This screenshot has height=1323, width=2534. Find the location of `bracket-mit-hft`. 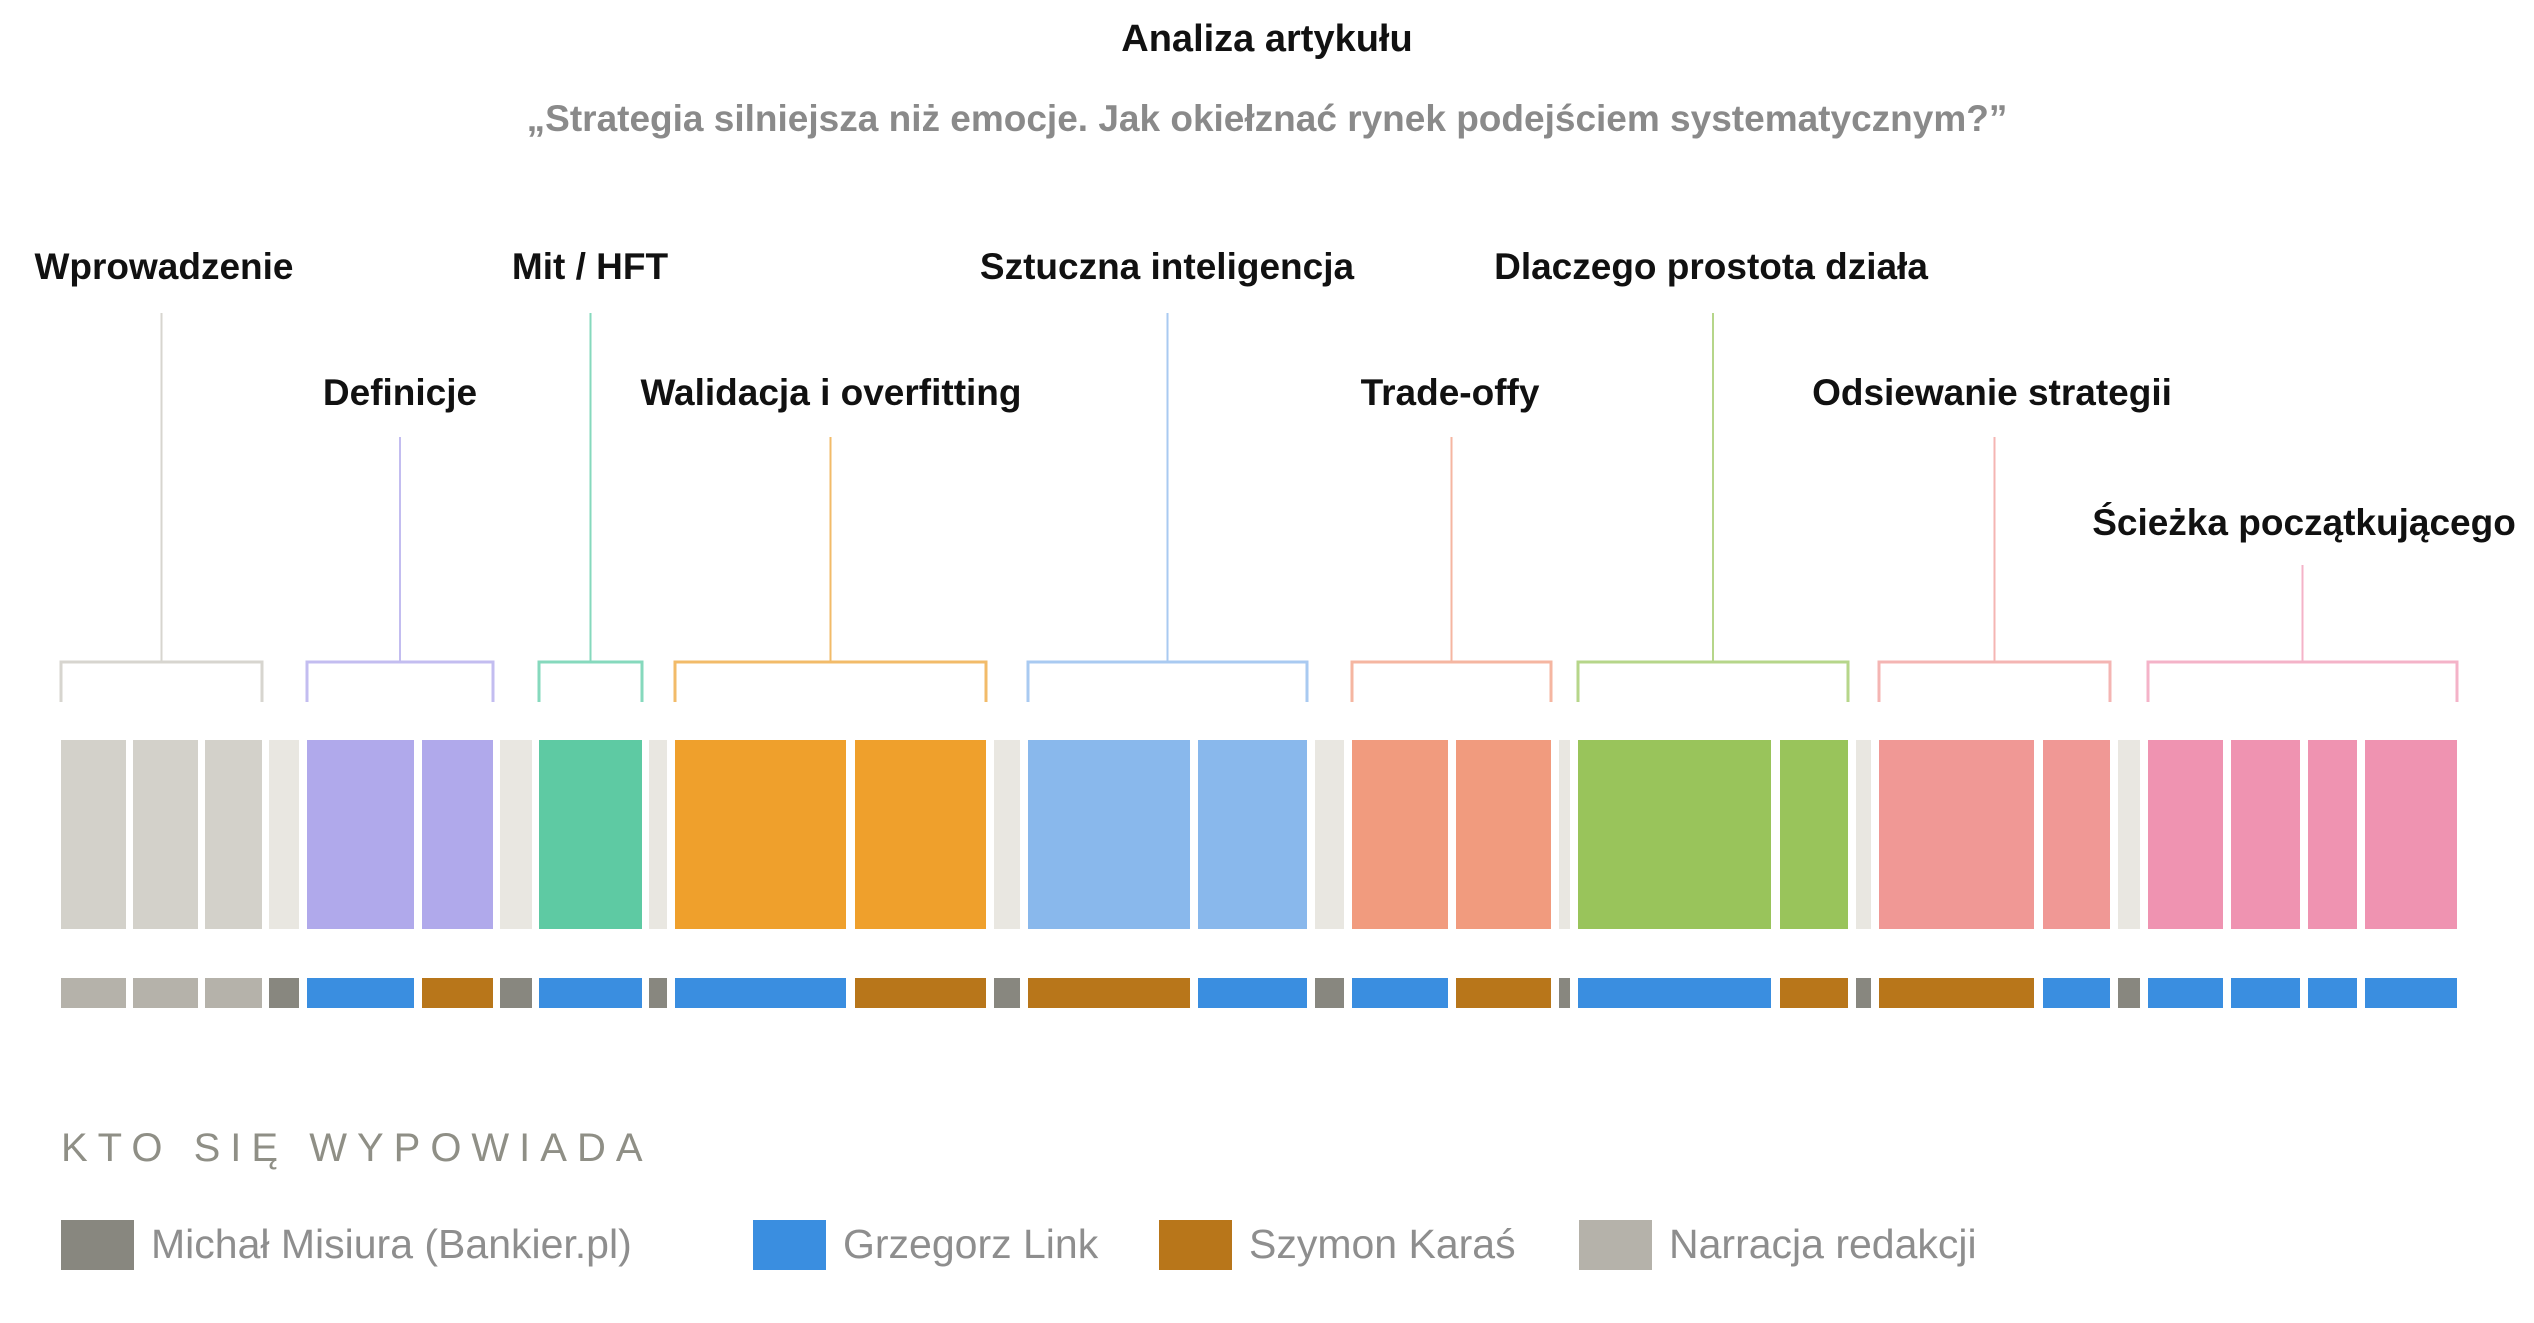

bracket-mit-hft is located at coordinates (590, 681).